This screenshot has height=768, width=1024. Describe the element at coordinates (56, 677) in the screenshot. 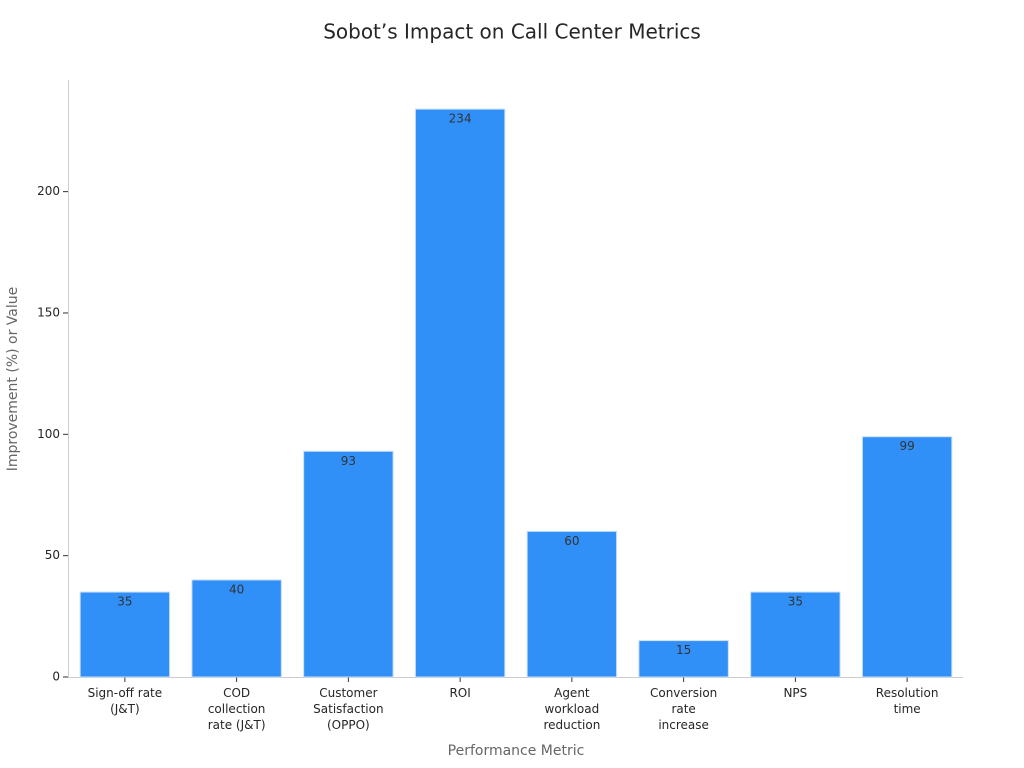

I see `y-tick-label: 0` at that location.